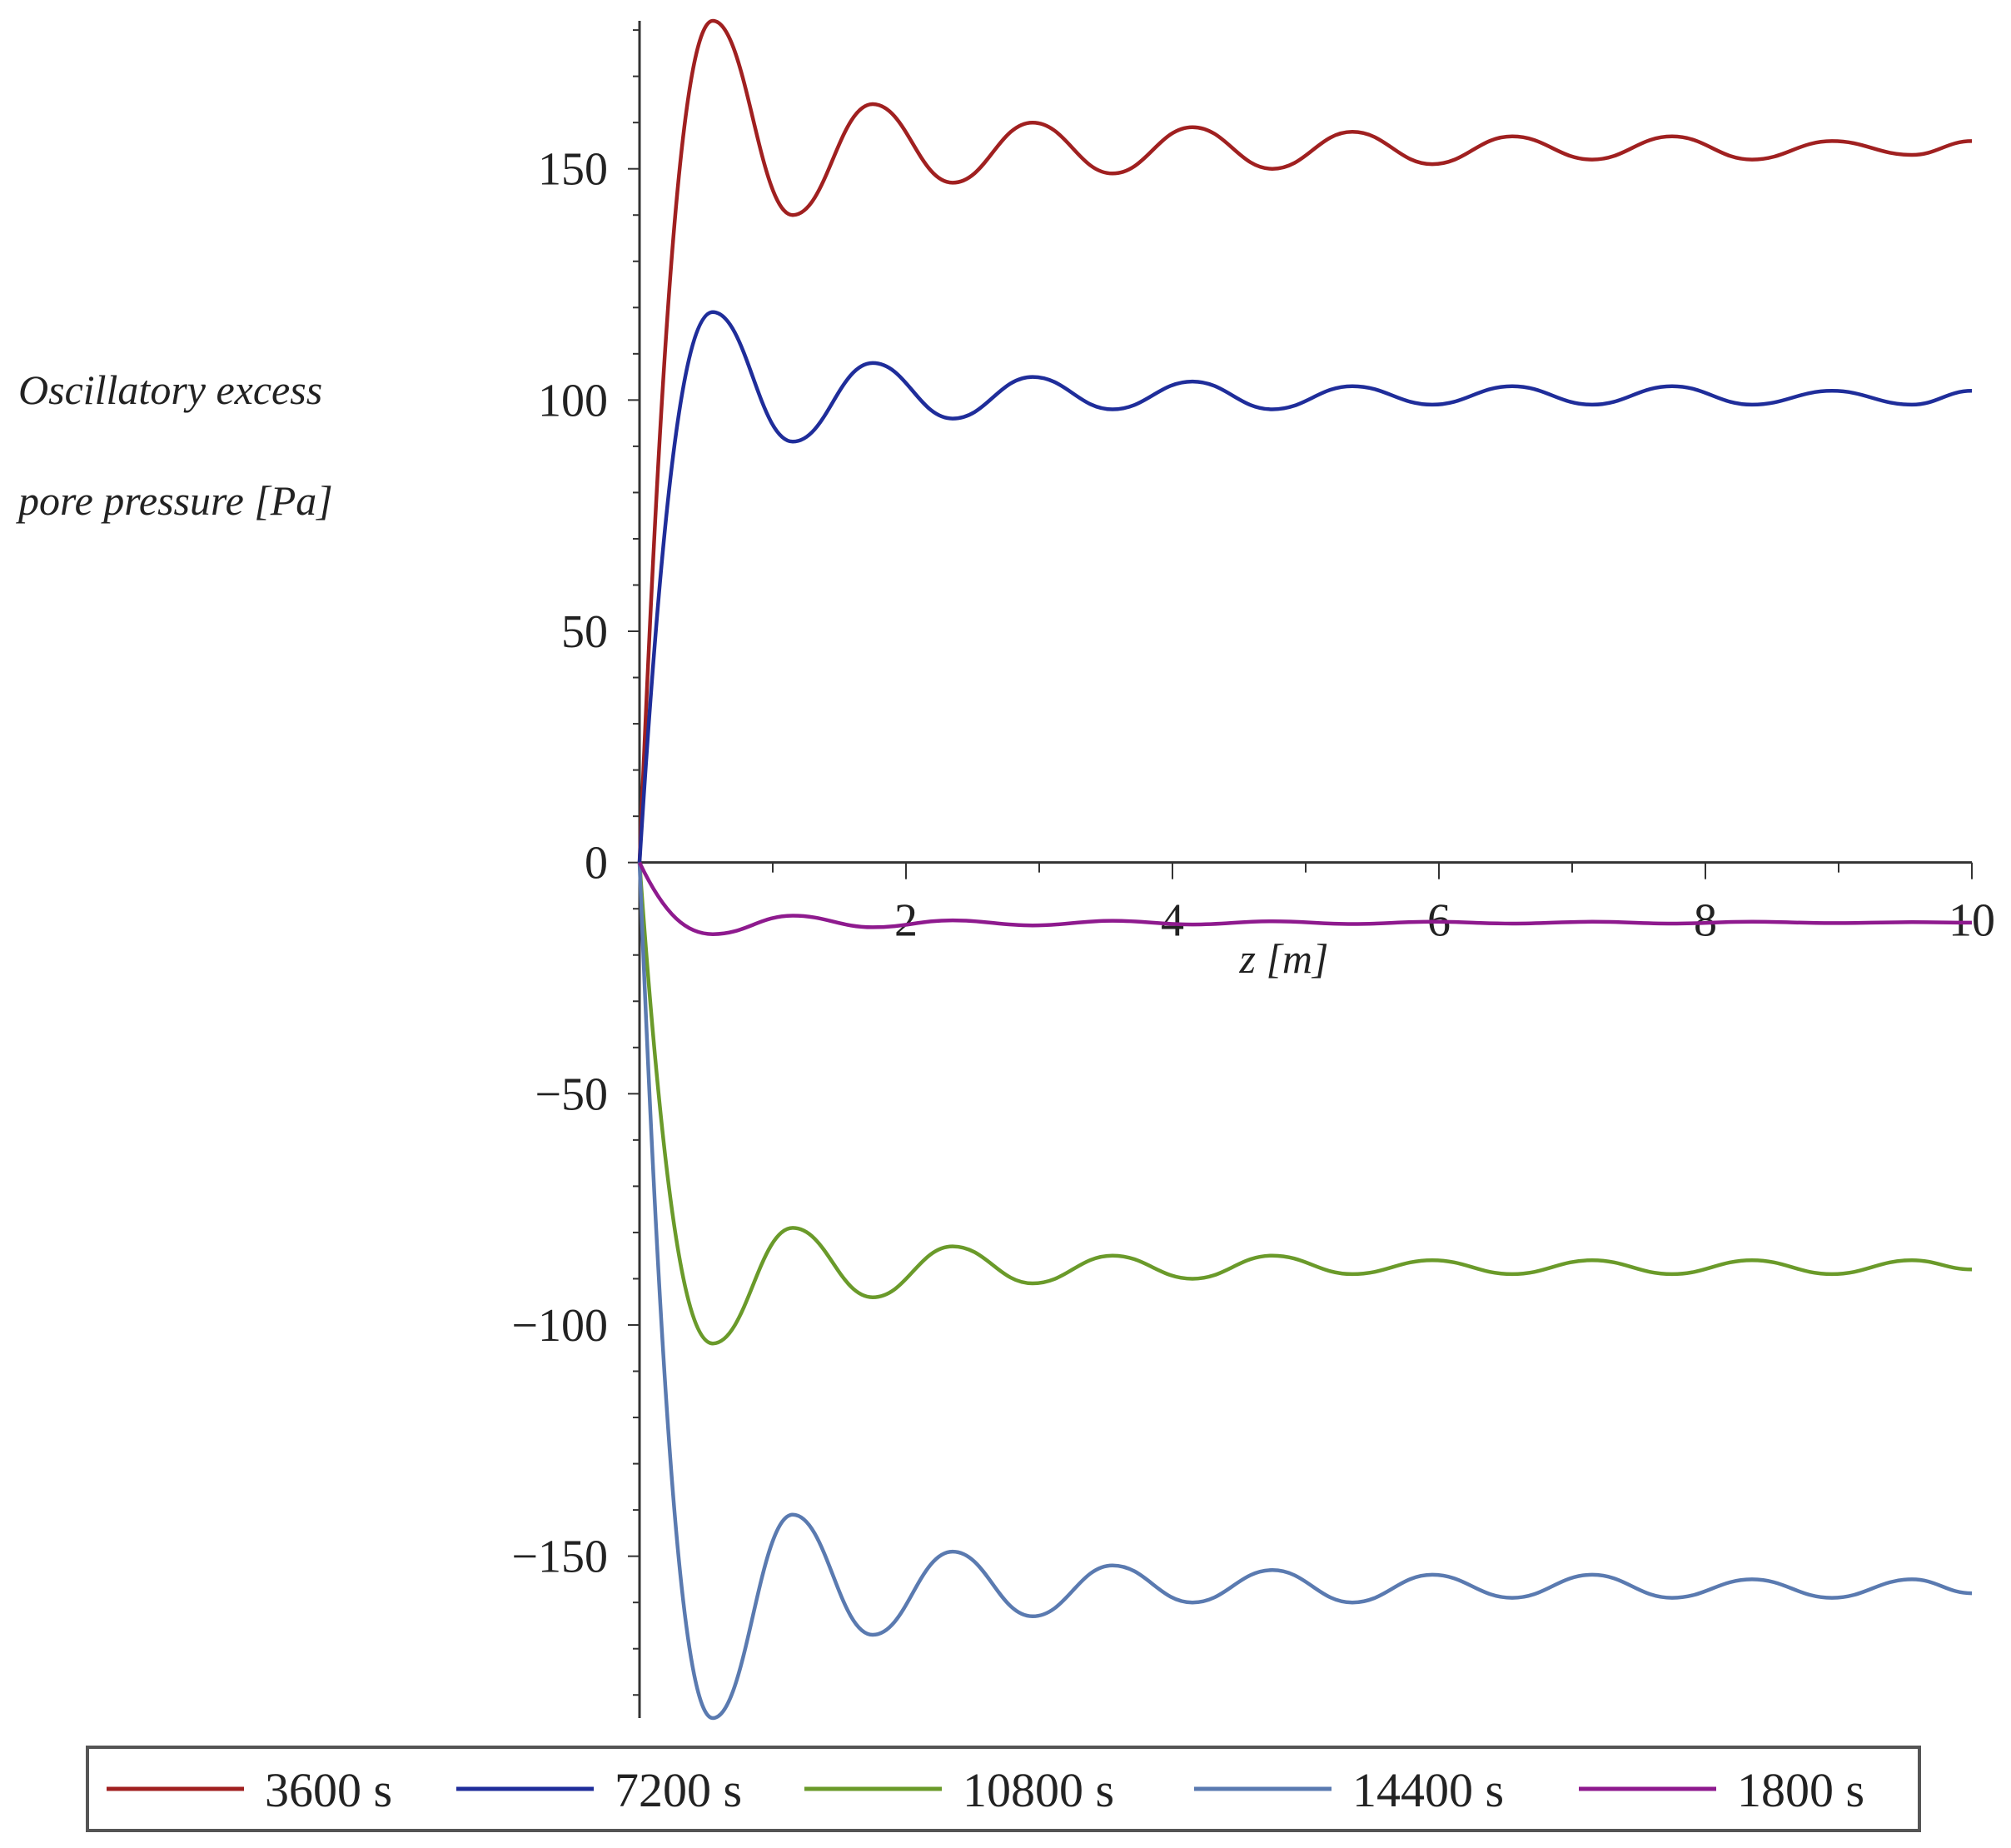 The width and height of the screenshot is (2011, 1848). What do you see at coordinates (1284, 958) in the screenshot?
I see `x-axis-title: z [m]` at bounding box center [1284, 958].